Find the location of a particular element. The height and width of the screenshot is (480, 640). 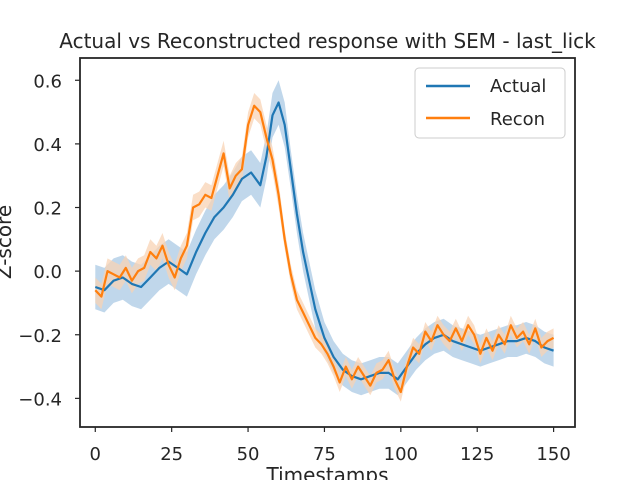

x-tick-label: 0 is located at coordinates (95, 454).